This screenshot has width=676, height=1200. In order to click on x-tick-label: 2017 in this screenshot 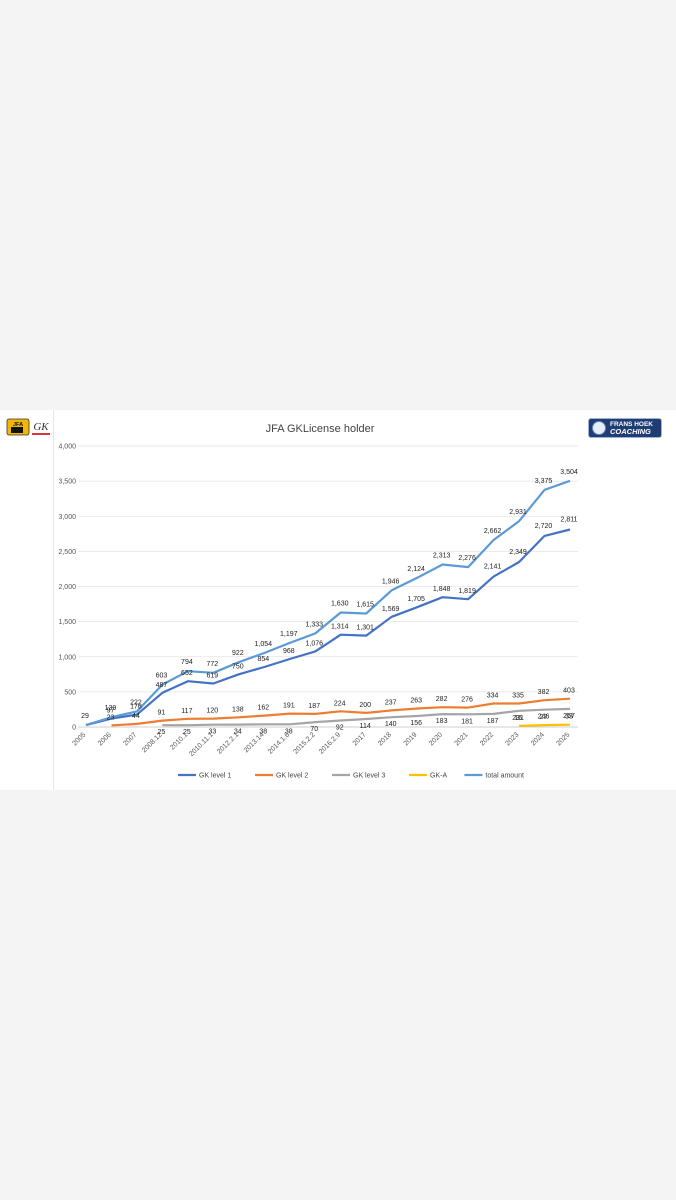, I will do `click(360, 739)`.